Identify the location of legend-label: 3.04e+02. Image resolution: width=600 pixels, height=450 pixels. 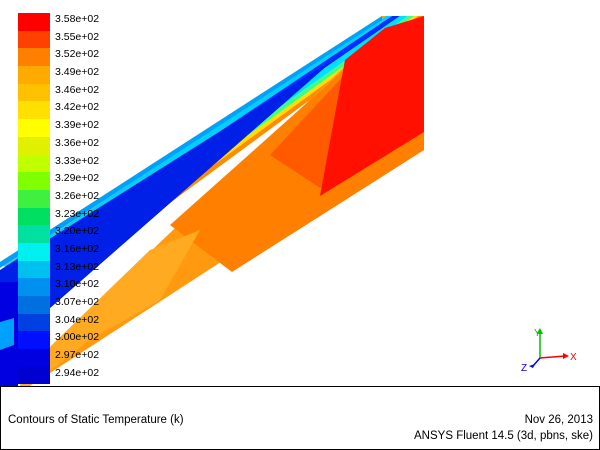
(77, 319).